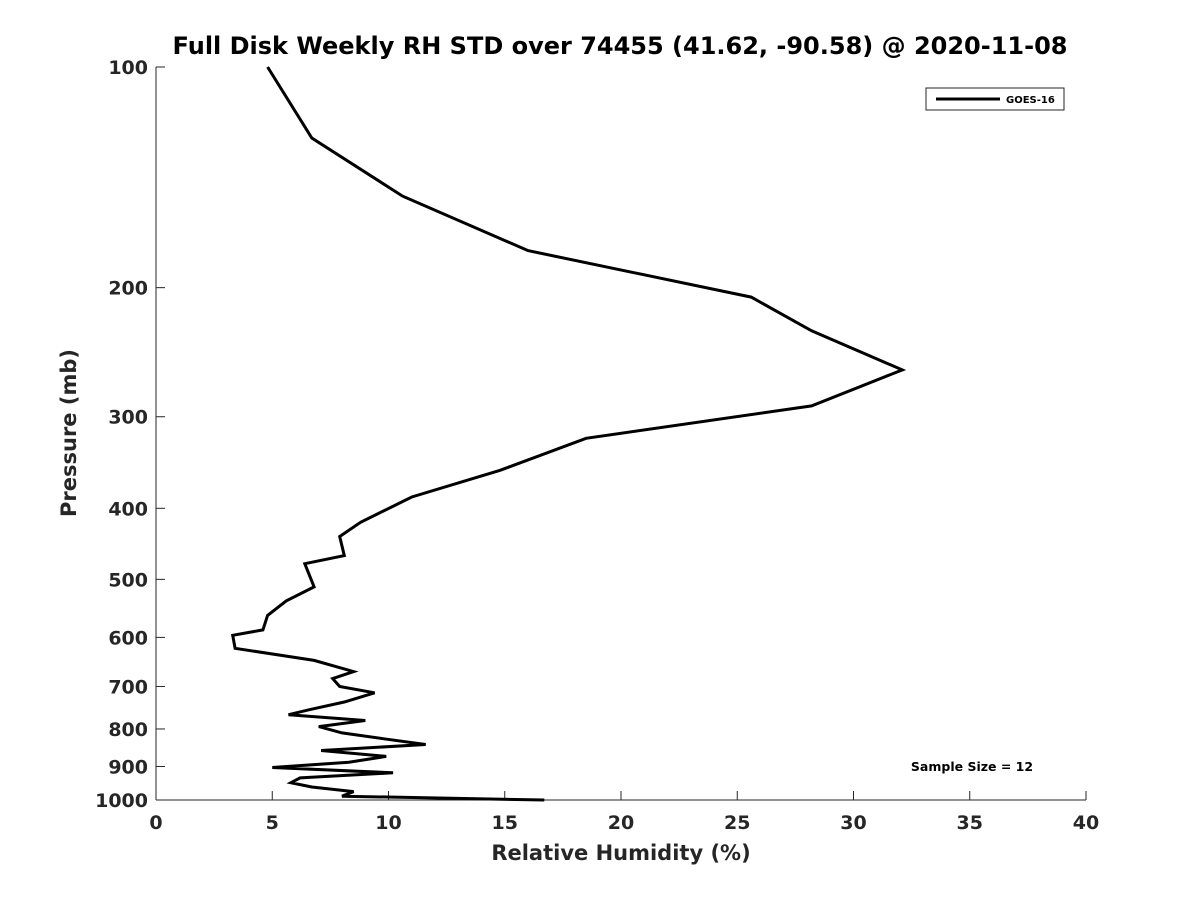 The image size is (1200, 900). What do you see at coordinates (620, 853) in the screenshot?
I see `x-axis-label: Relative Humidity (%)` at bounding box center [620, 853].